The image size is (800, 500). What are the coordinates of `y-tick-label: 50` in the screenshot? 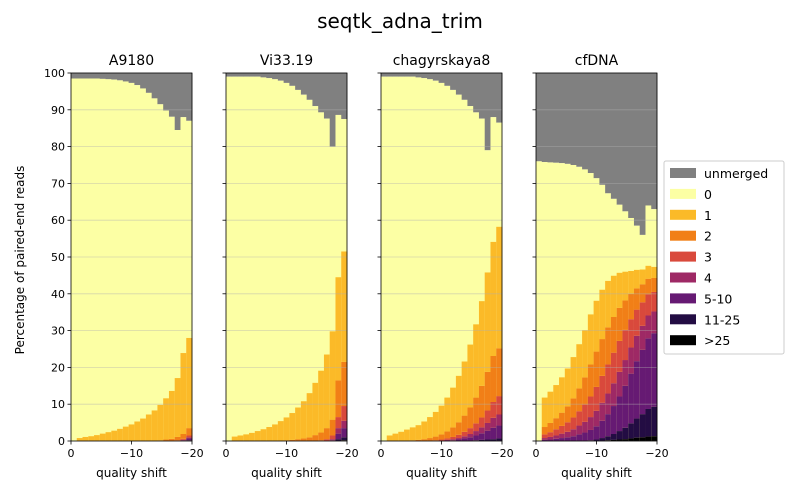 It's located at (58, 257).